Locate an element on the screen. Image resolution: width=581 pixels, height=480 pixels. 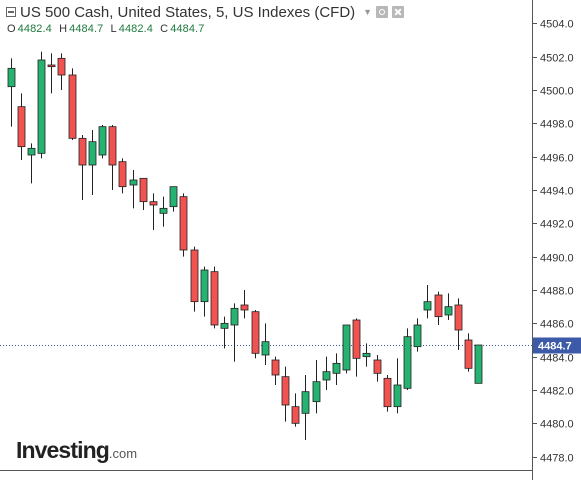
high-value: 4484.7 is located at coordinates (86, 29).